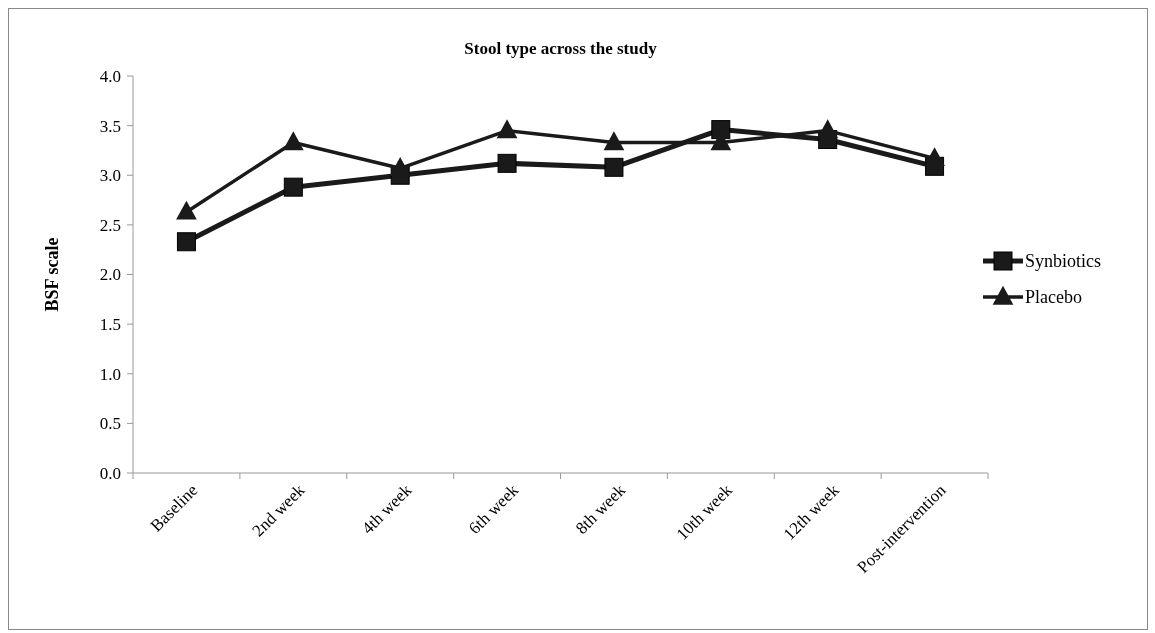 This screenshot has height=633, width=1155. I want to click on y-tick-label: 4.0, so click(110, 76).